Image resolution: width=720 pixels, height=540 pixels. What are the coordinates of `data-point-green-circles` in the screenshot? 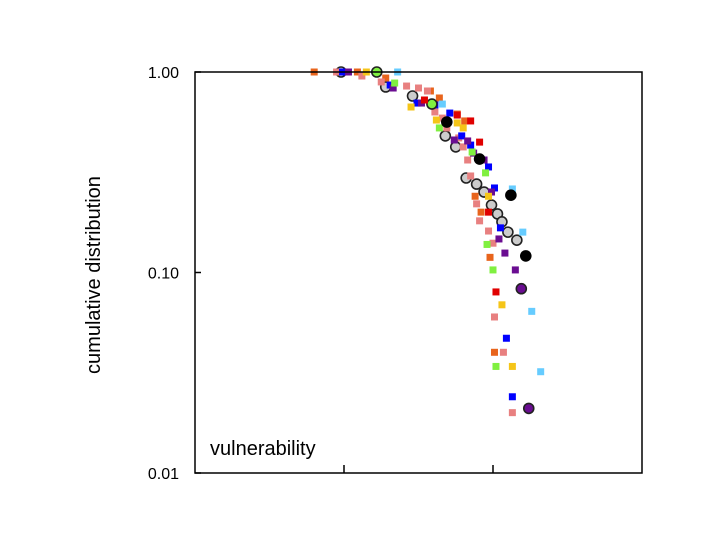 It's located at (432, 104).